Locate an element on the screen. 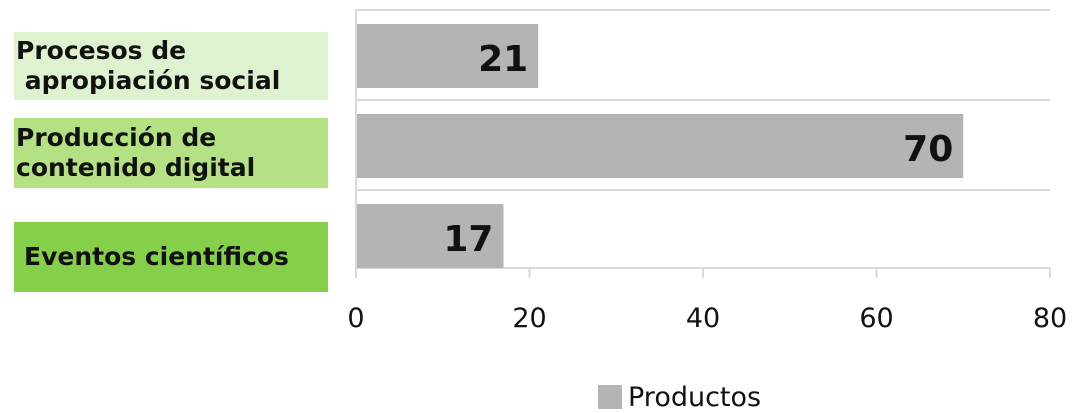 This screenshot has width=1072, height=413. data-label: 70 is located at coordinates (928, 149).